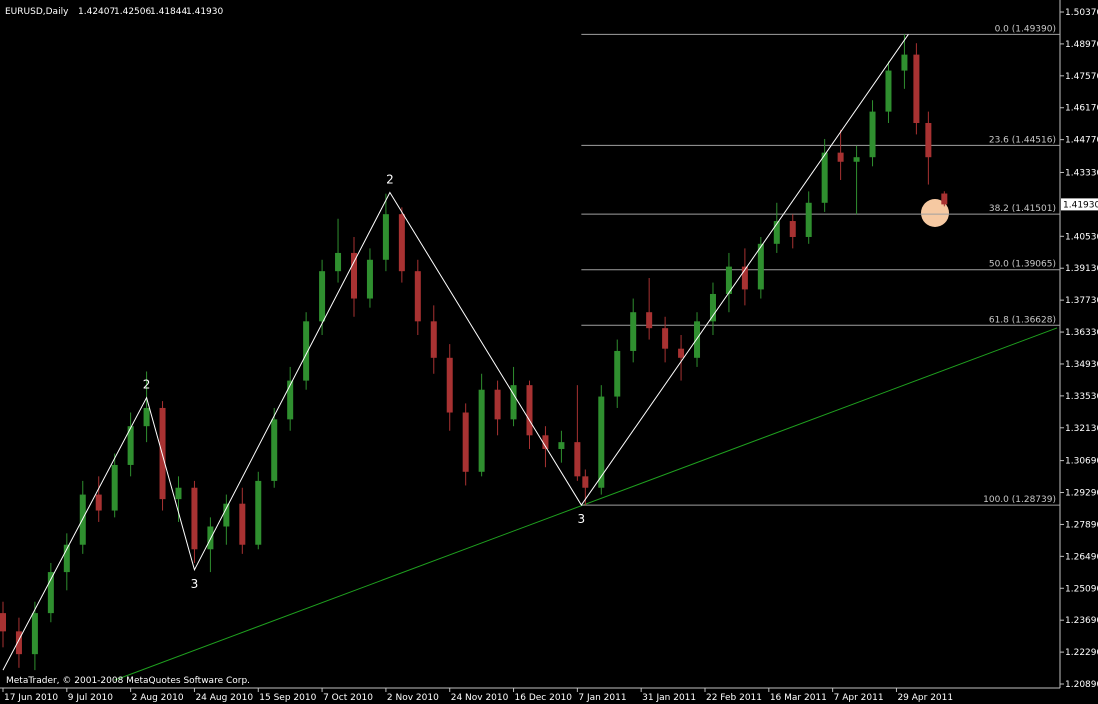 This screenshot has width=1098, height=704. What do you see at coordinates (734, 698) in the screenshot?
I see `x-tick-label: 22 Feb 2011` at bounding box center [734, 698].